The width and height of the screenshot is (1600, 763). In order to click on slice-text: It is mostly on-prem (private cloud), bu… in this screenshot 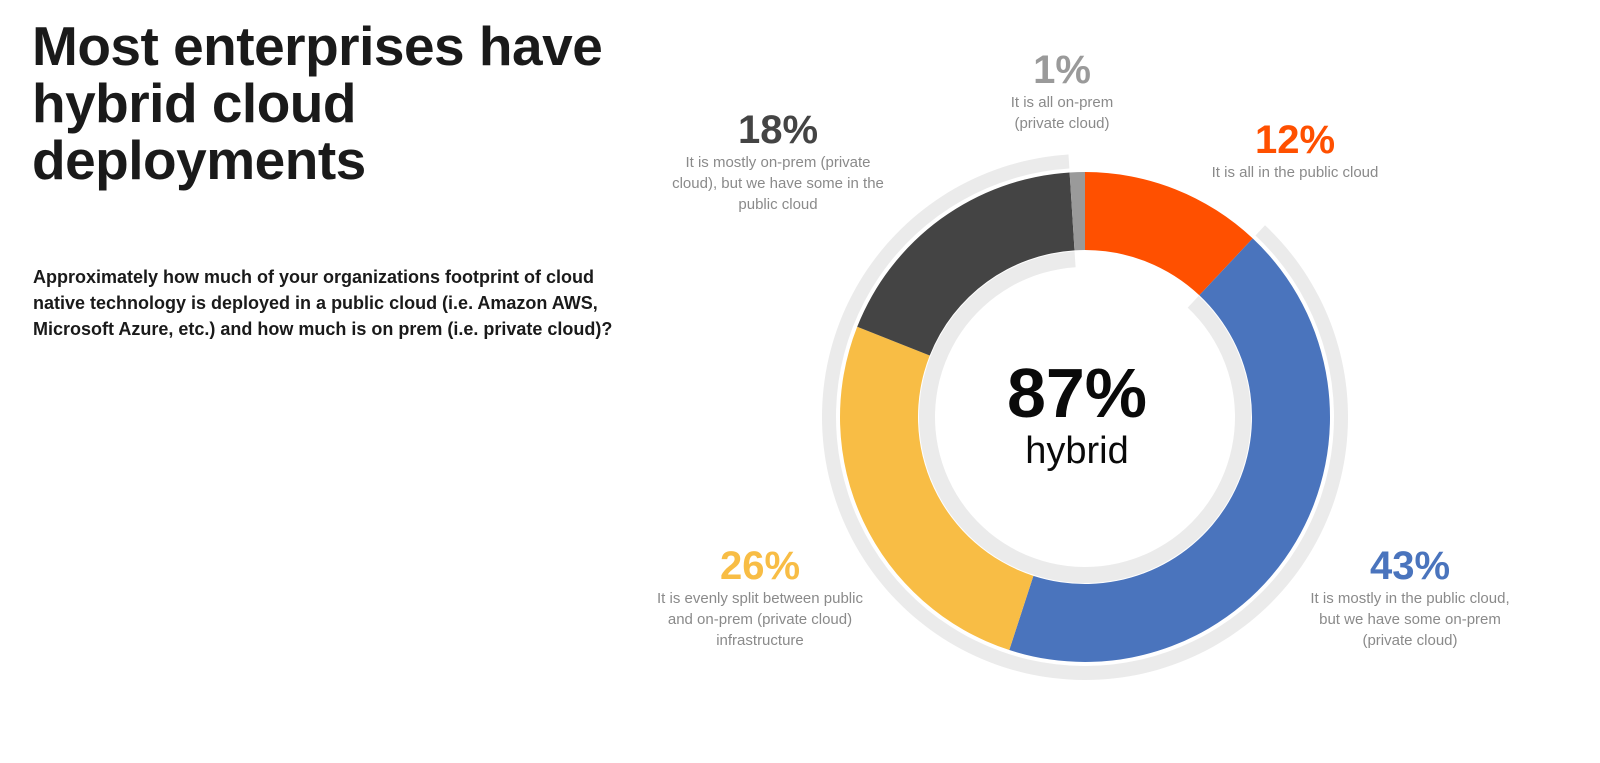, I will do `click(778, 183)`.